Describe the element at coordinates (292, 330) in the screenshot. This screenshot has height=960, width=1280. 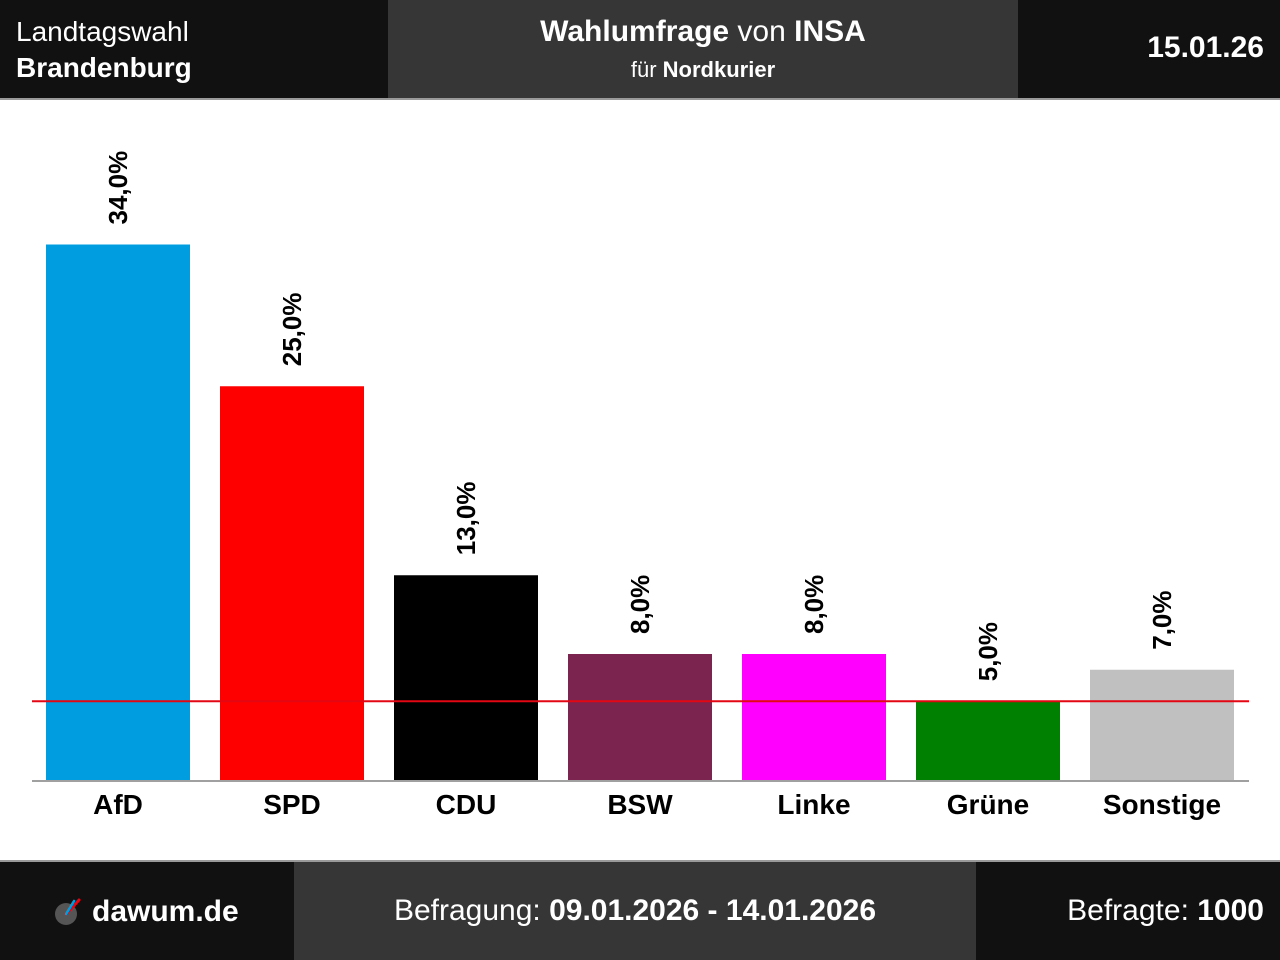
I see `value-label-spd: 25,0%` at that location.